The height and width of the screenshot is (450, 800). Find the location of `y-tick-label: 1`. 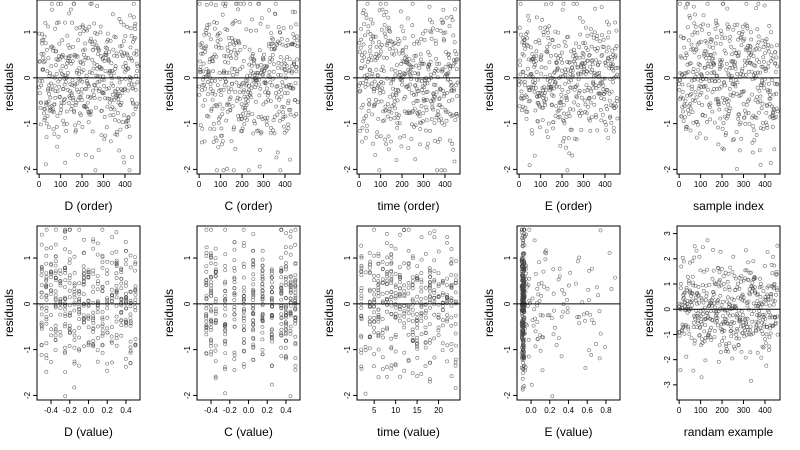

y-tick-label: 1 is located at coordinates (667, 283).